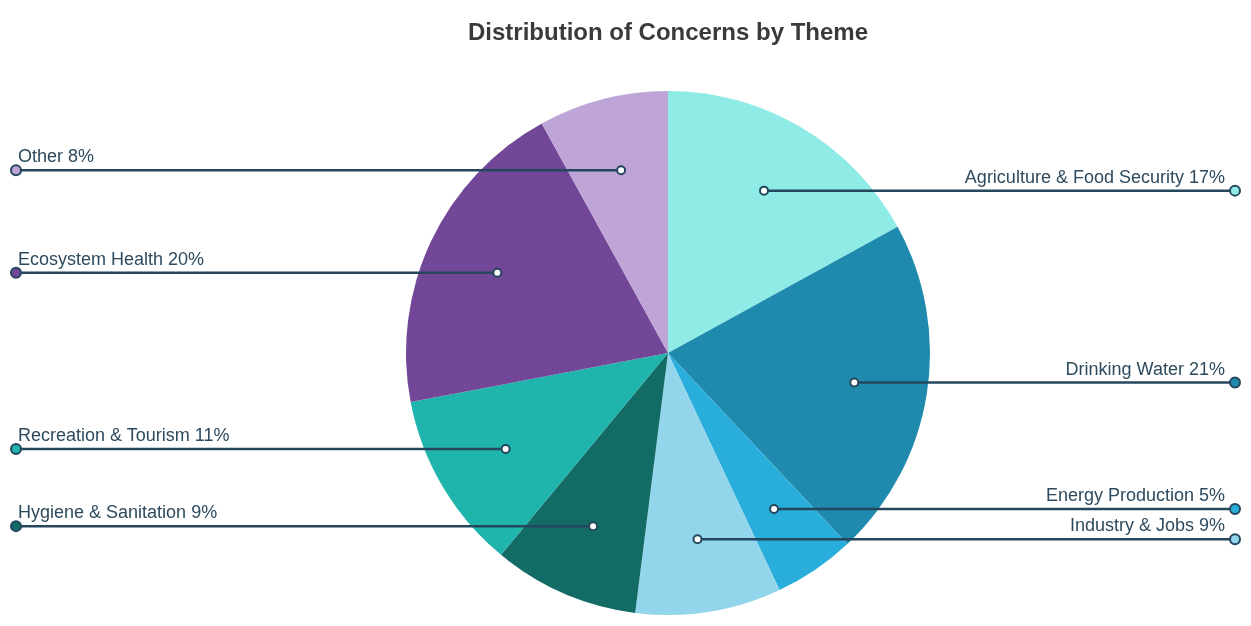 The width and height of the screenshot is (1251, 626). What do you see at coordinates (1124, 368) in the screenshot?
I see `slice-label: Drinking Water` at bounding box center [1124, 368].